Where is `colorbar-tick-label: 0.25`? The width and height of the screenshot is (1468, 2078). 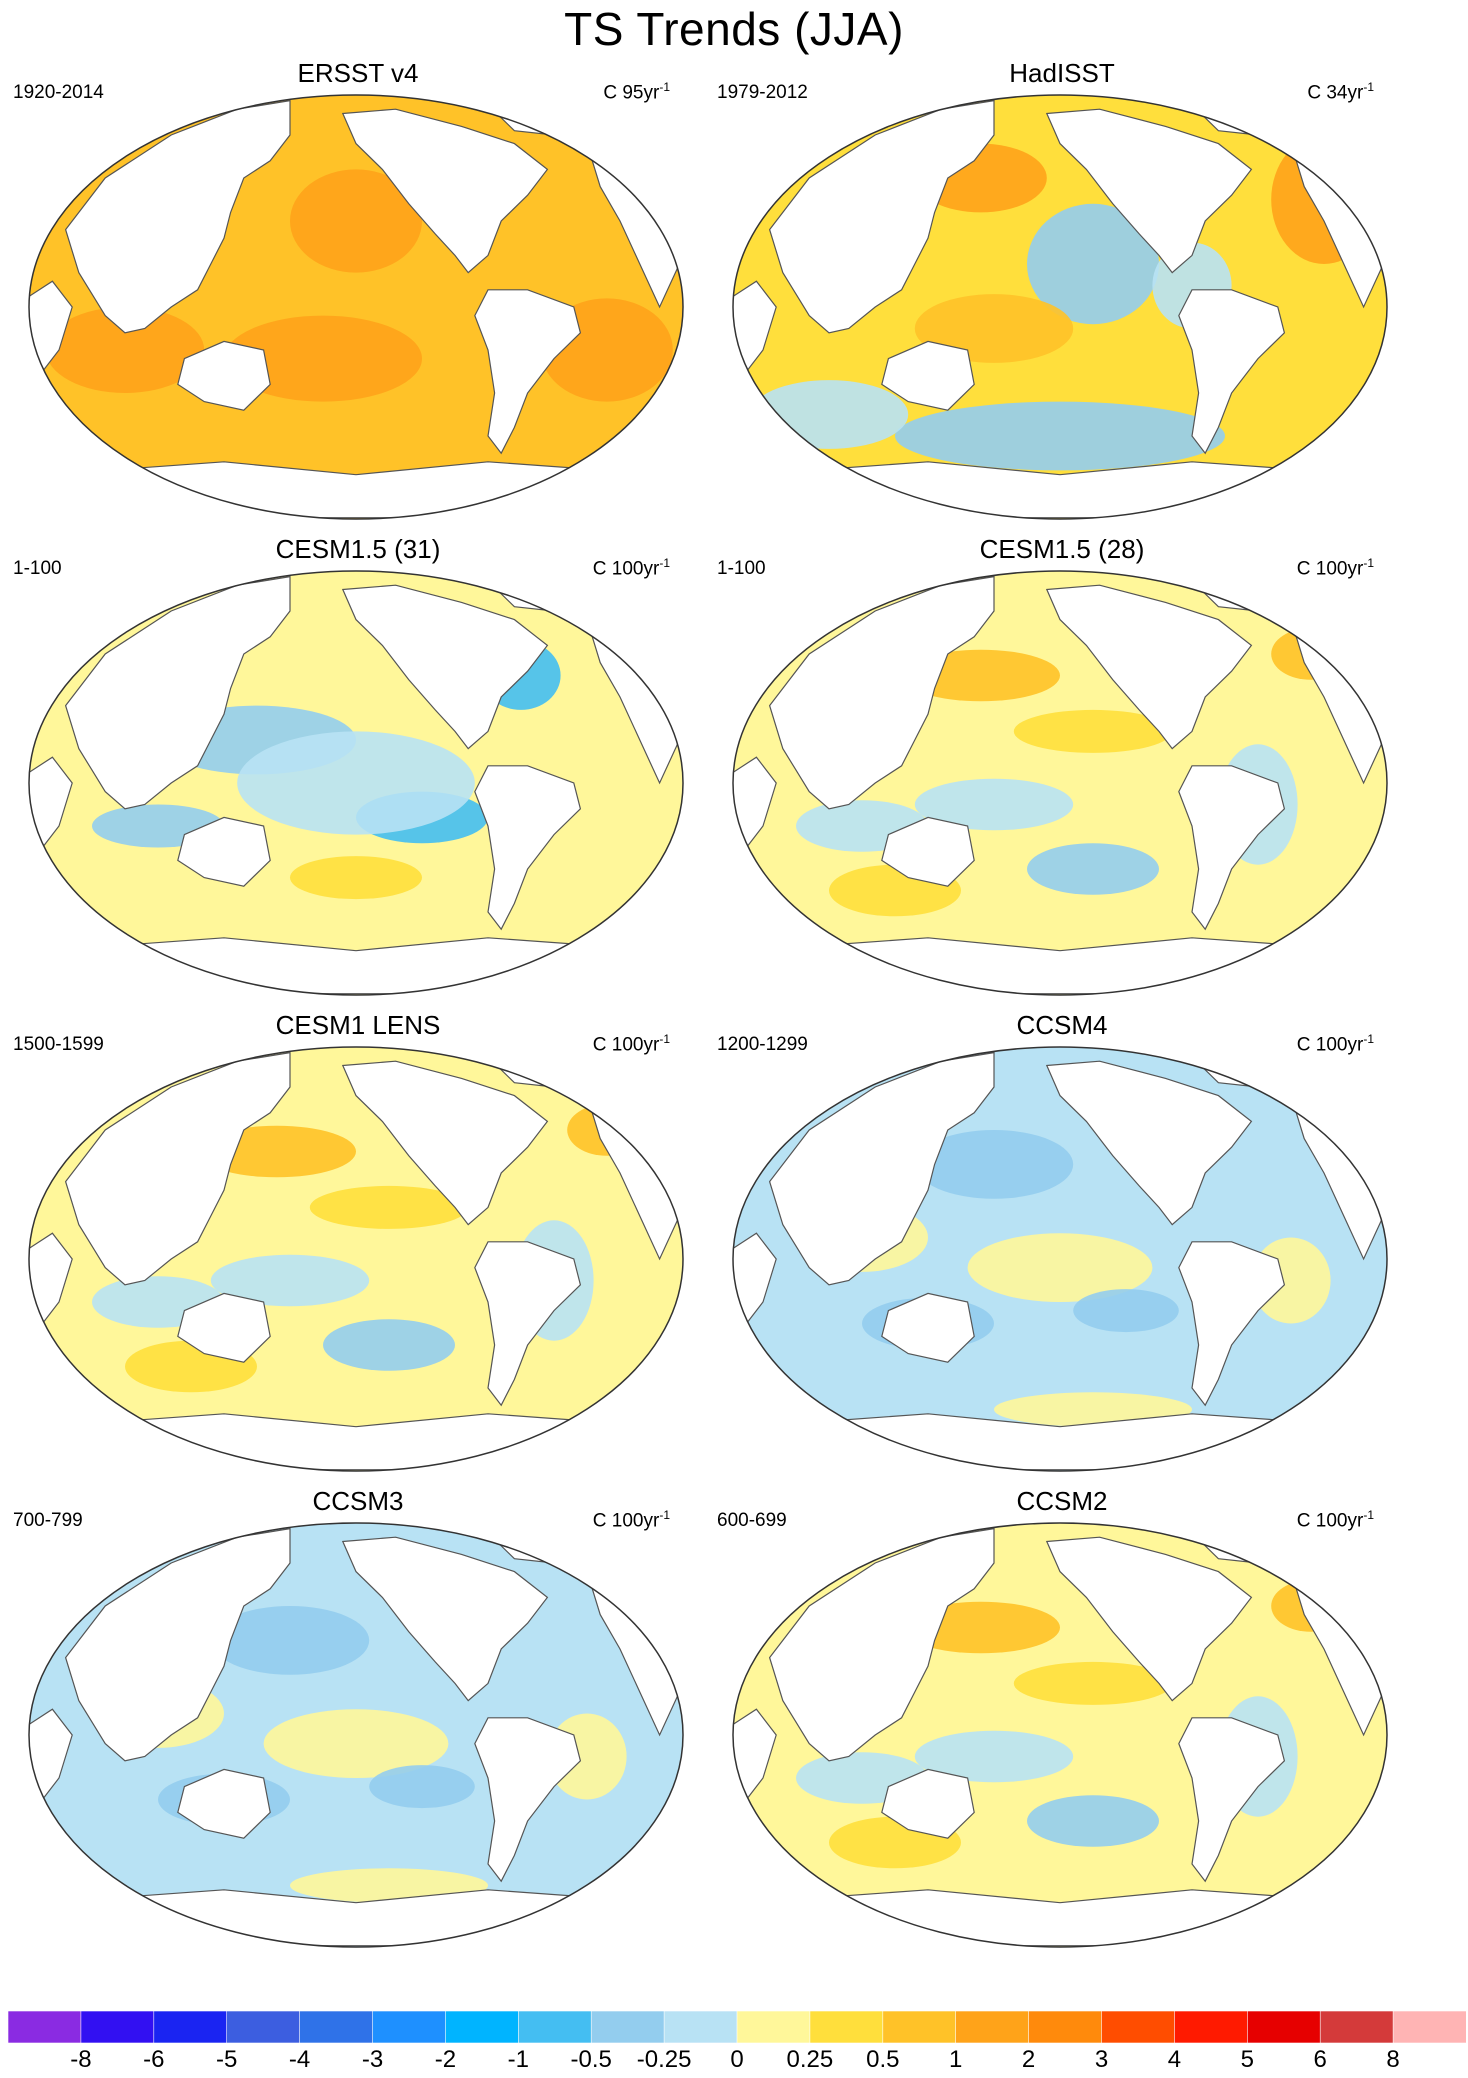
colorbar-tick-label: 0.25 is located at coordinates (810, 2059).